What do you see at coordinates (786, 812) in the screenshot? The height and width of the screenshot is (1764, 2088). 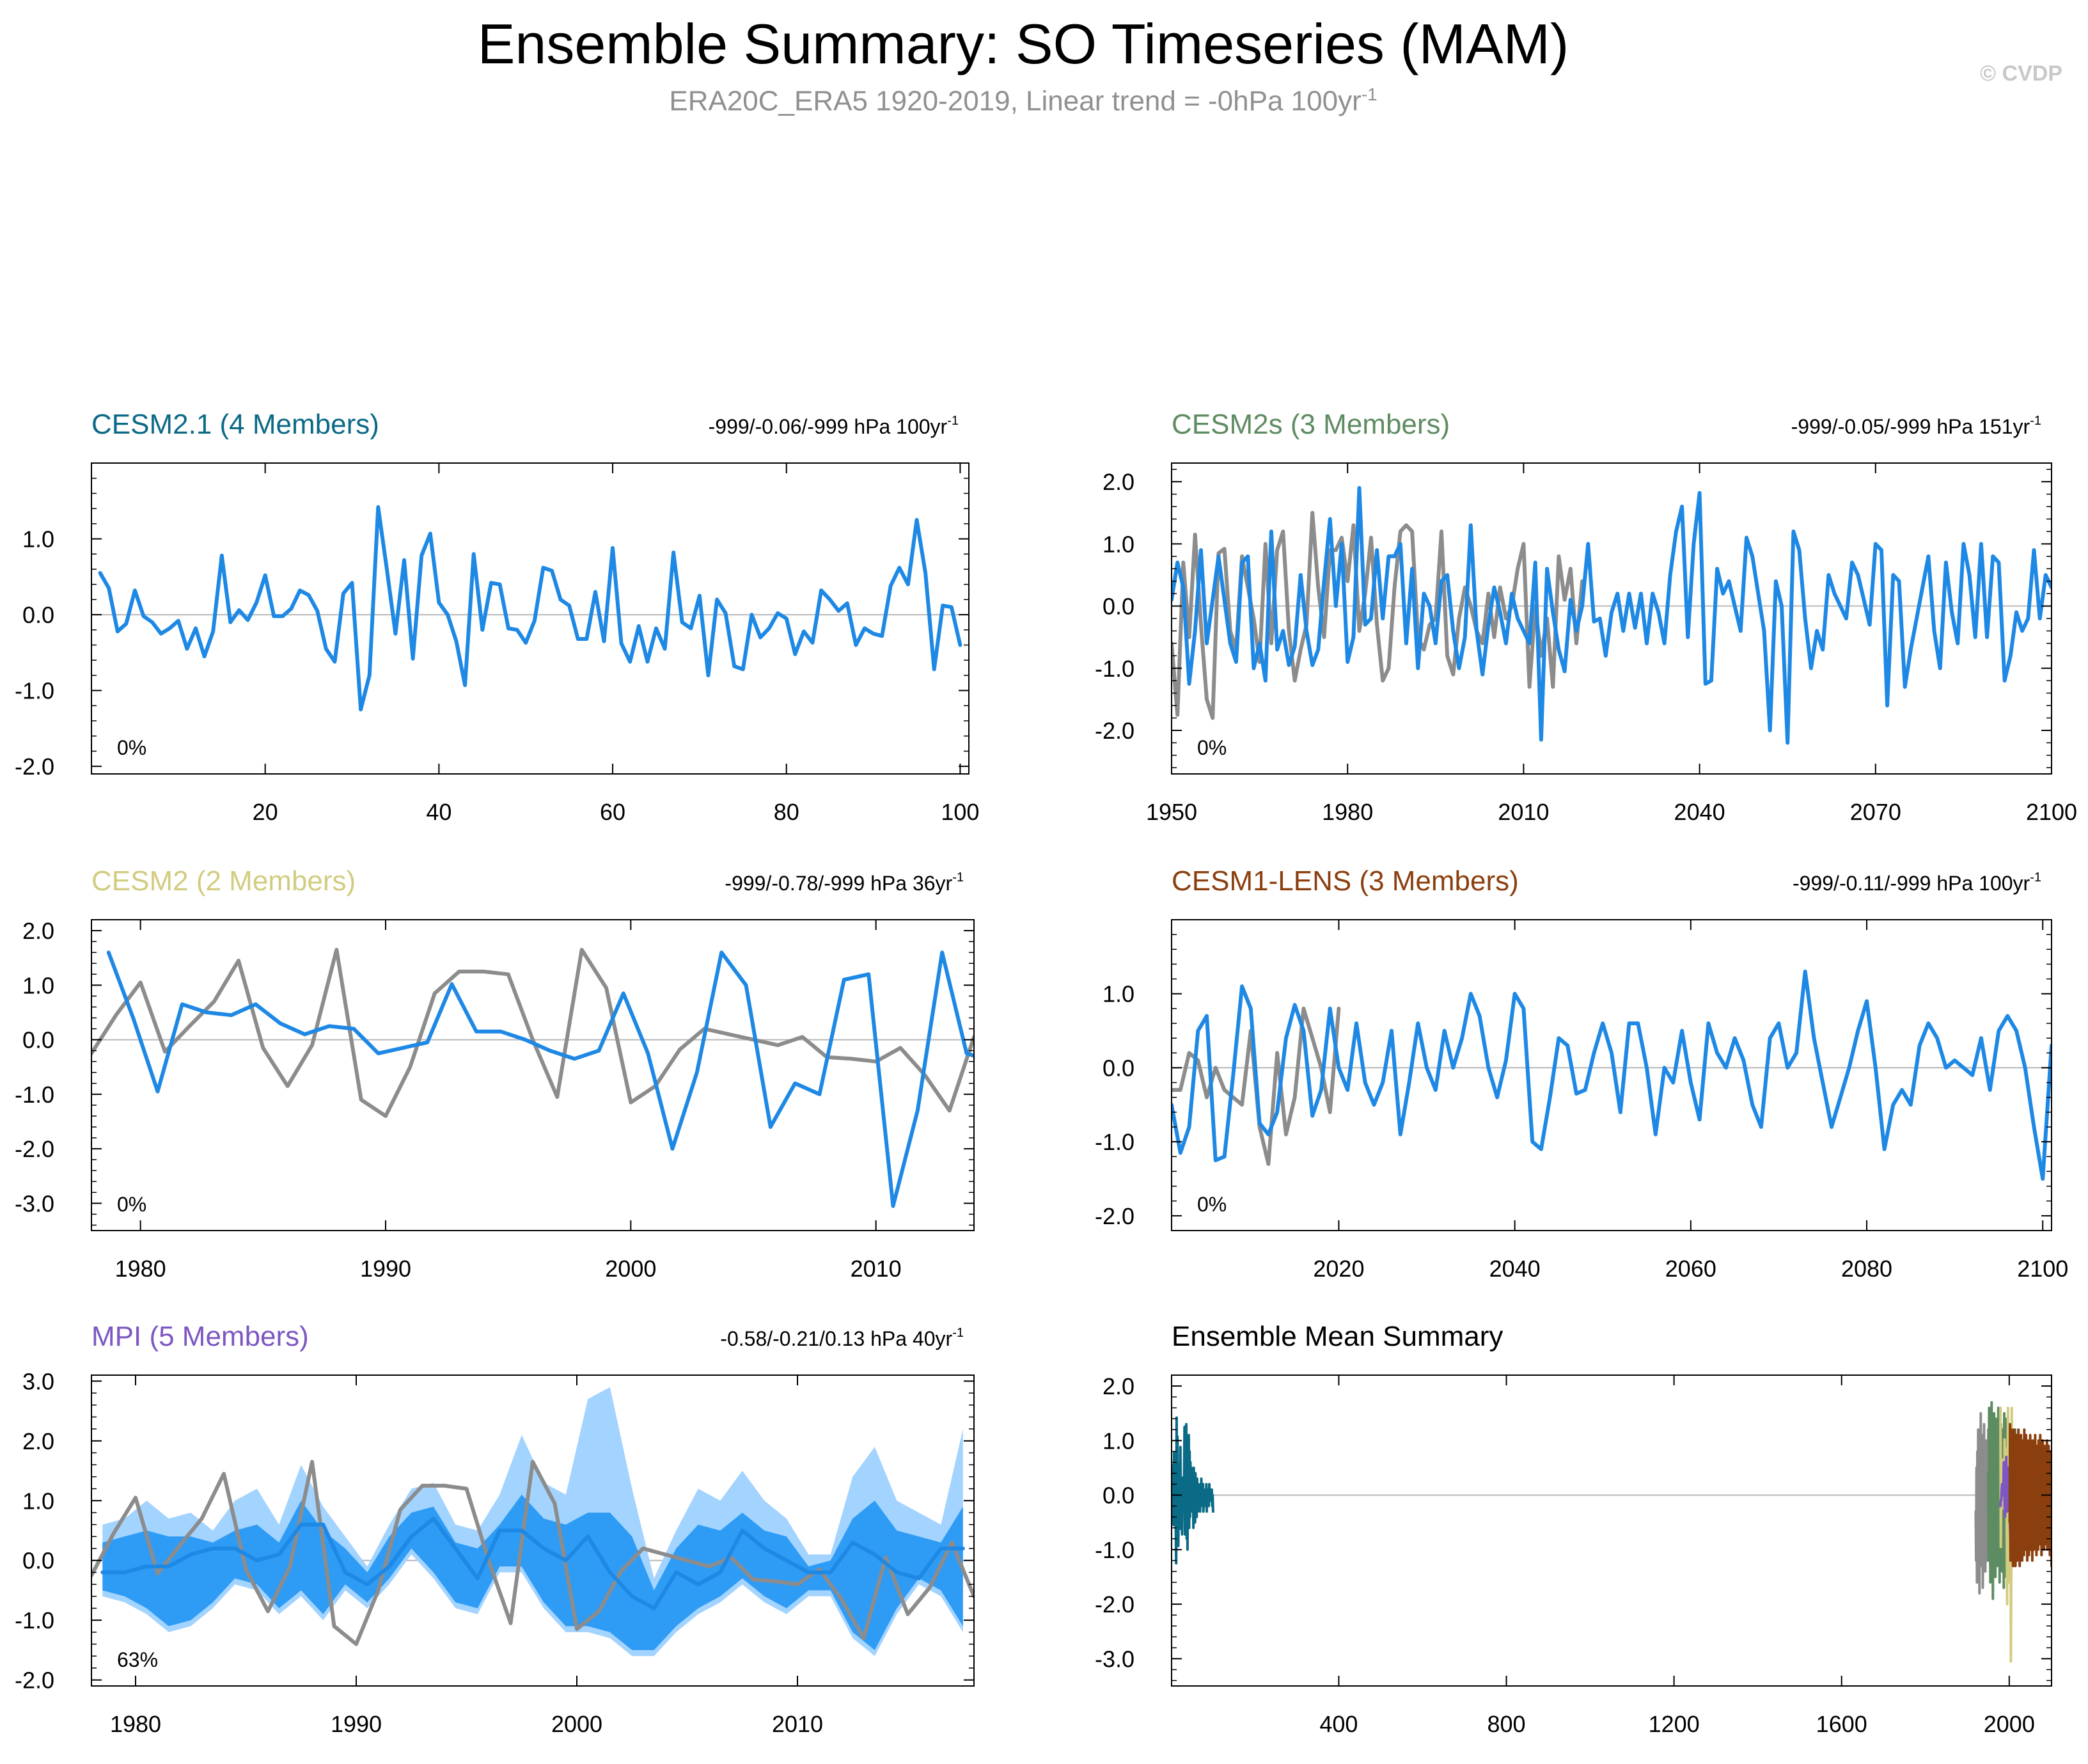 I see `x-tick-label: 80` at bounding box center [786, 812].